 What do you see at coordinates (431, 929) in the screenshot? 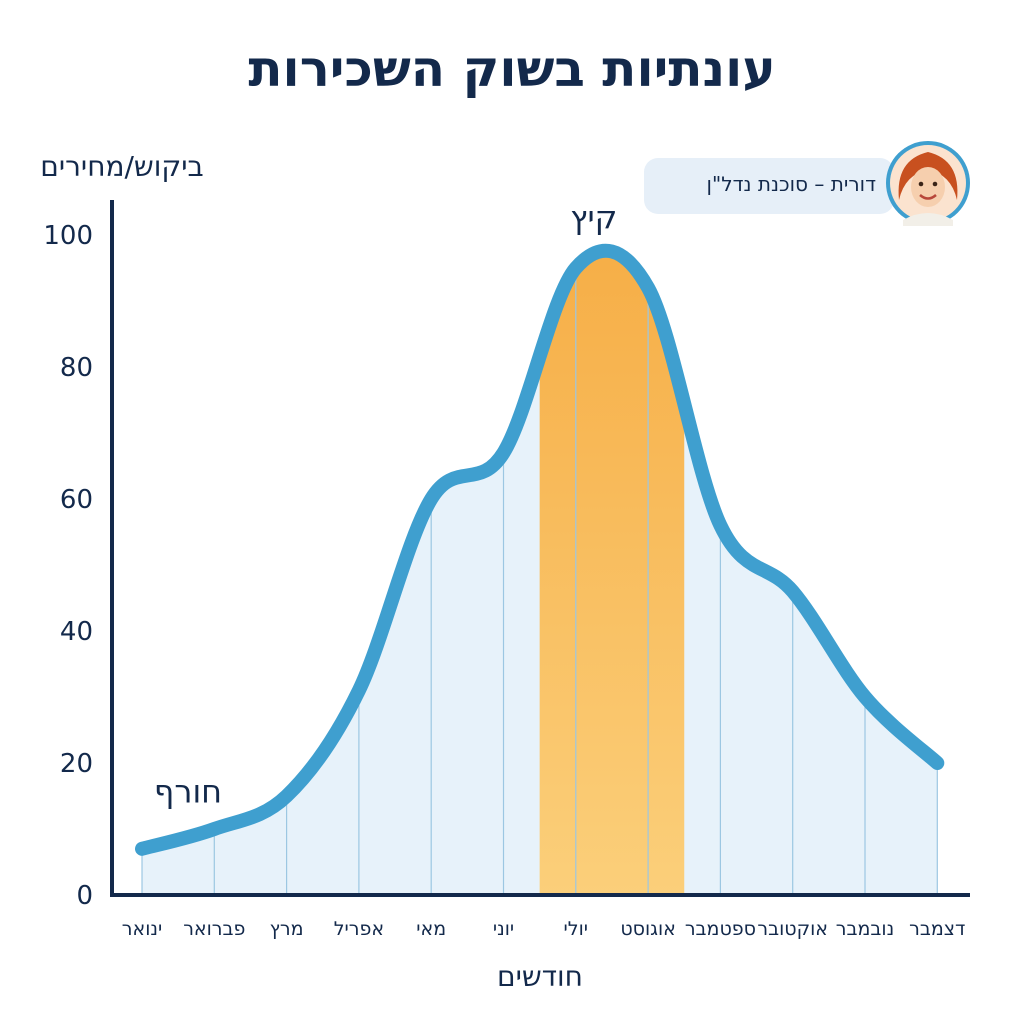
I see `x-tick-label: מאי` at bounding box center [431, 929].